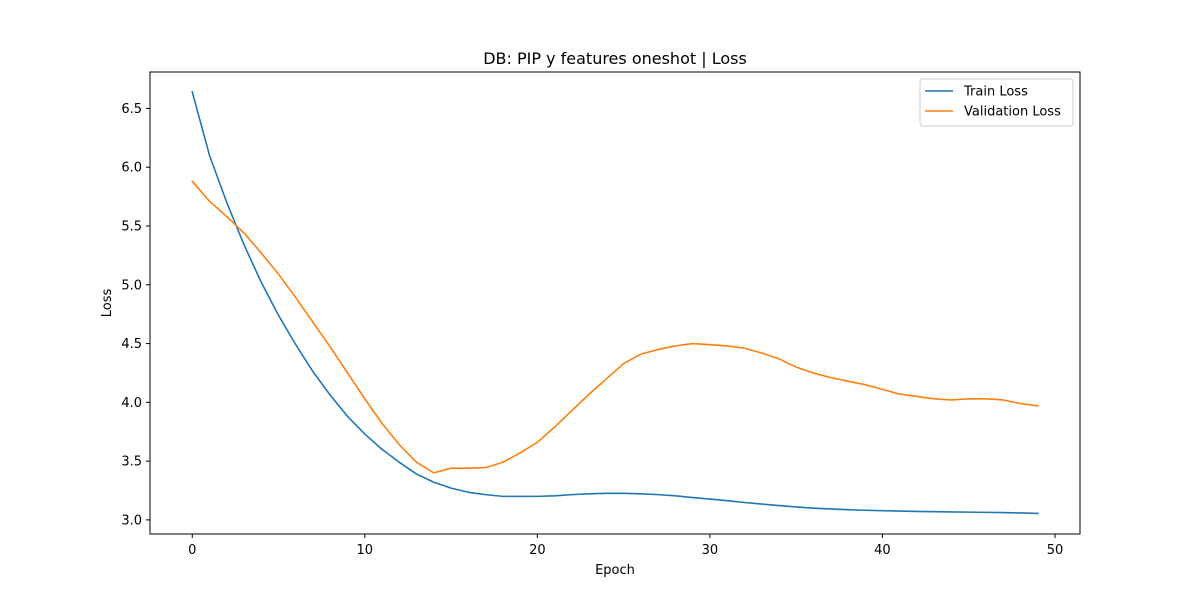 The image size is (1200, 600). Describe the element at coordinates (131, 227) in the screenshot. I see `y-tick-label: 5.5` at that location.